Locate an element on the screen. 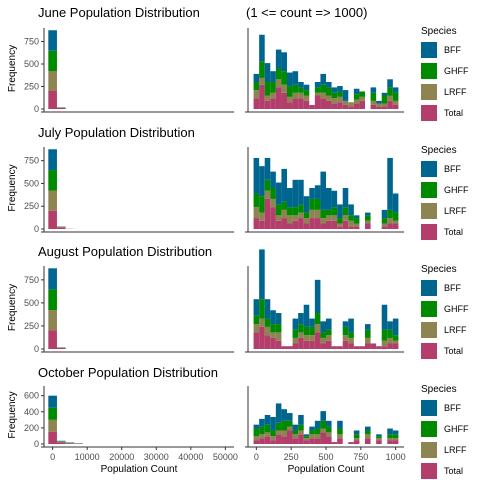 The height and width of the screenshot is (480, 480). left-y-tick-label-2-2: 500 is located at coordinates (31, 303).